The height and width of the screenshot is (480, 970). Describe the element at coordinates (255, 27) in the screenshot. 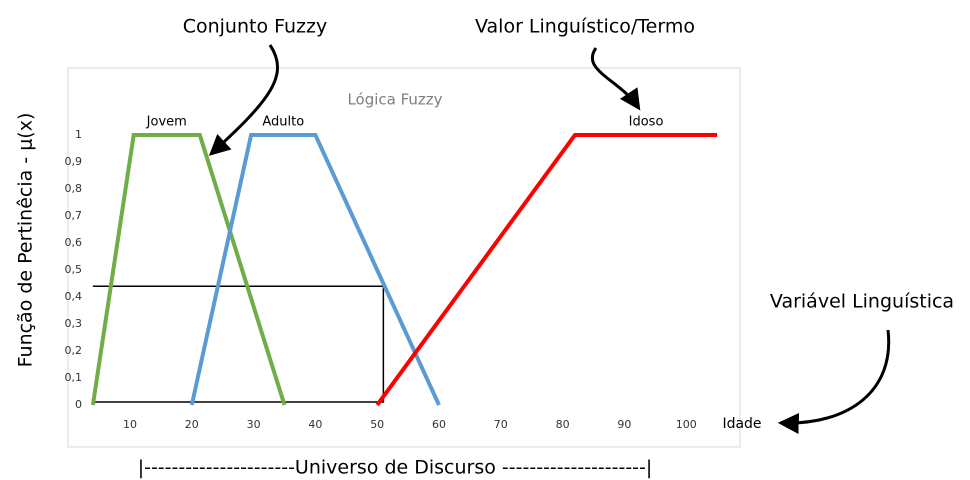

I see `annotation: Conjunto Fuzzy` at that location.